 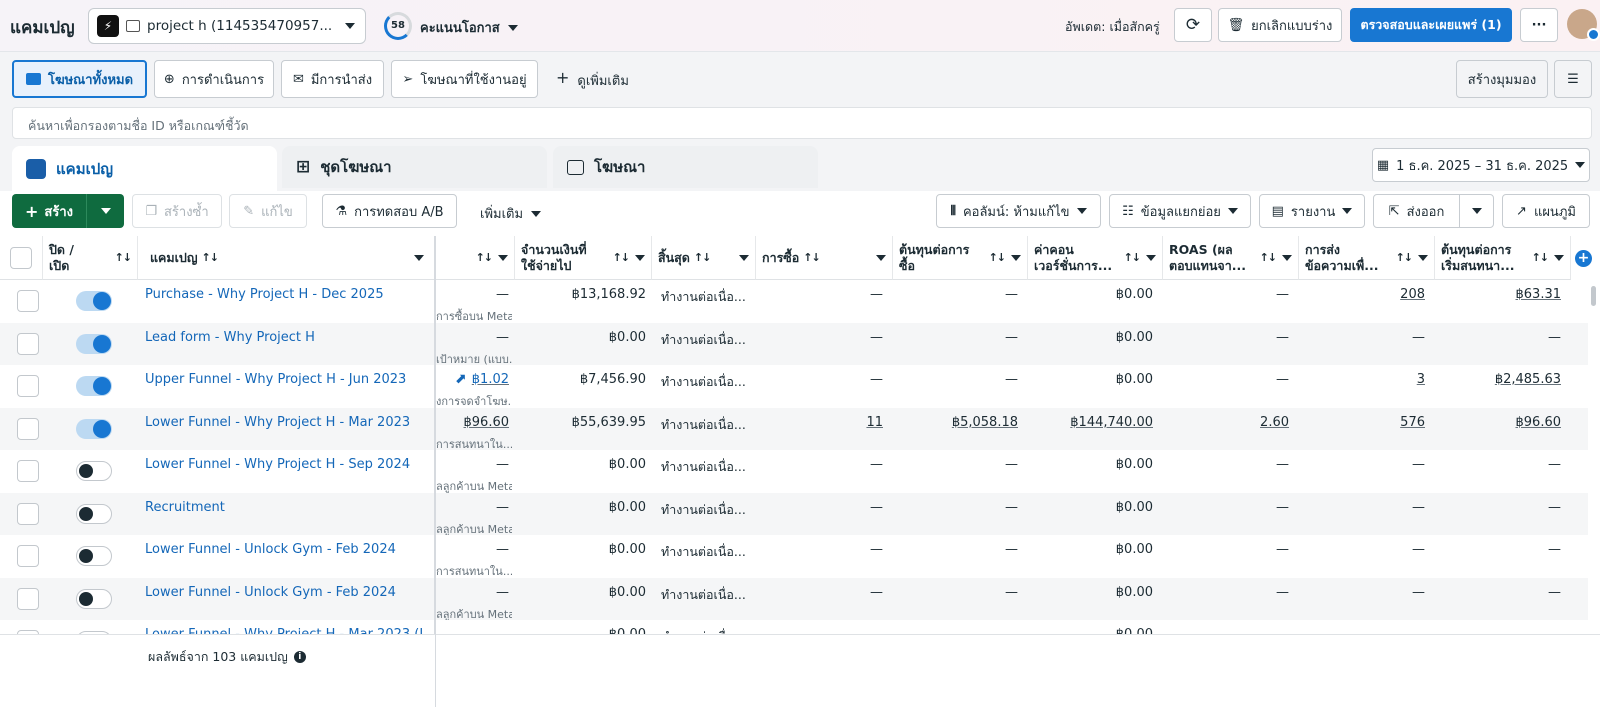 I want to click on campaign-name-link: Lower Funnel - Why Project H - Sep 2024, so click(x=278, y=464).